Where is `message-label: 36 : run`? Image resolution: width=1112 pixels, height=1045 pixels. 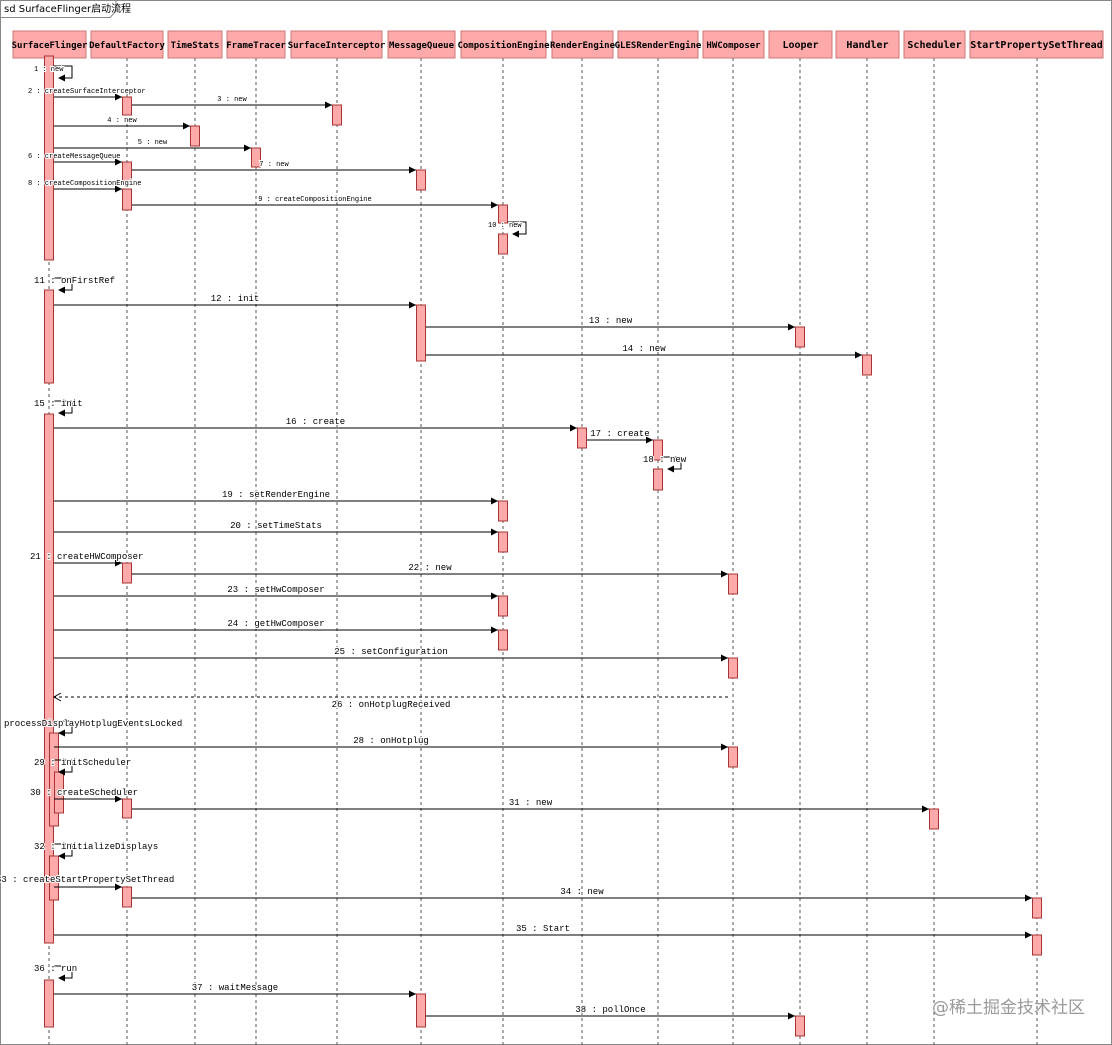
message-label: 36 : run is located at coordinates (55, 969).